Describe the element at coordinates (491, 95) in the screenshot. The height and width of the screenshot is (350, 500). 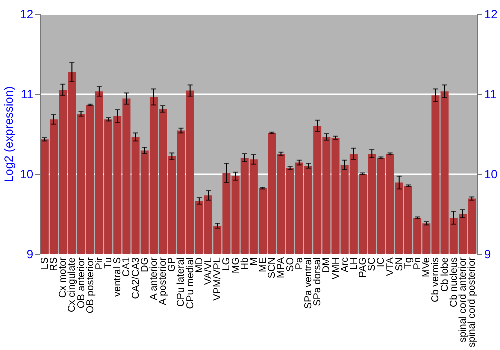
I see `y2-tick-label: 11` at that location.